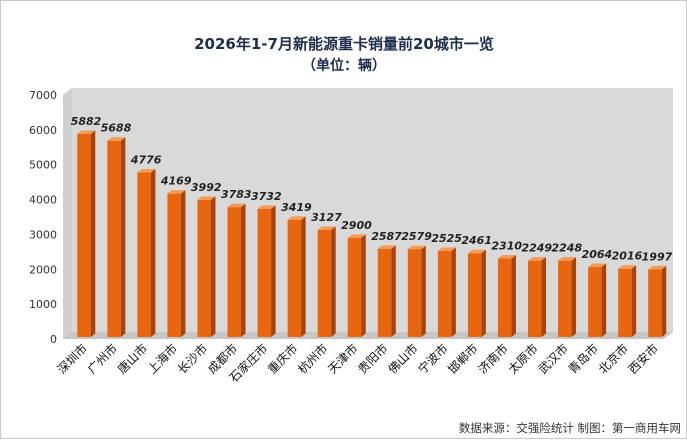 Image resolution: width=687 pixels, height=440 pixels. Describe the element at coordinates (326, 217) in the screenshot. I see `data-label: 3127` at that location.